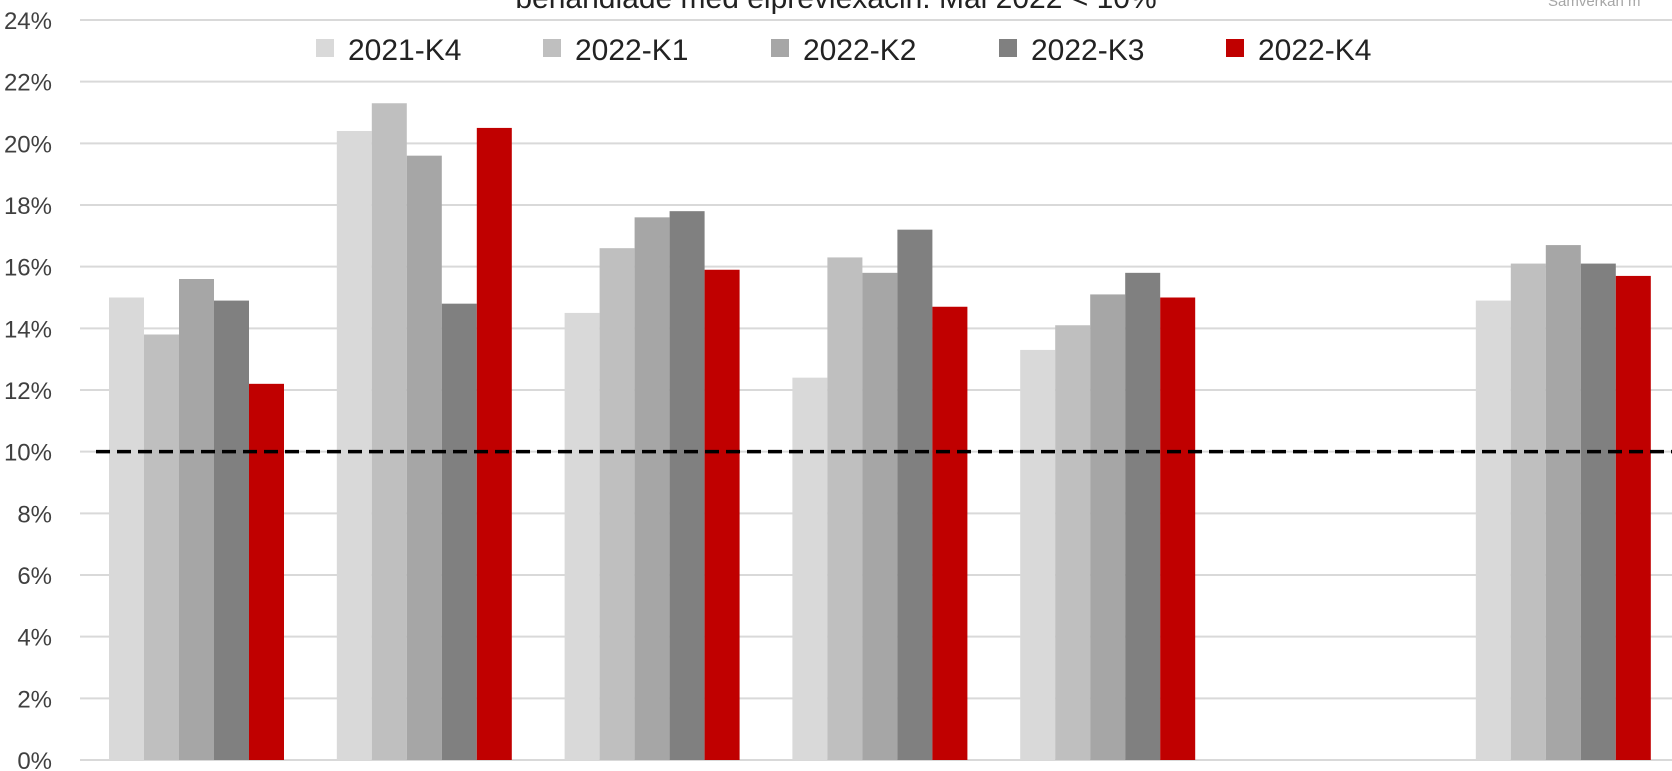 The image size is (1672, 771). I want to click on y-tick-label: 2%, so click(34, 699).